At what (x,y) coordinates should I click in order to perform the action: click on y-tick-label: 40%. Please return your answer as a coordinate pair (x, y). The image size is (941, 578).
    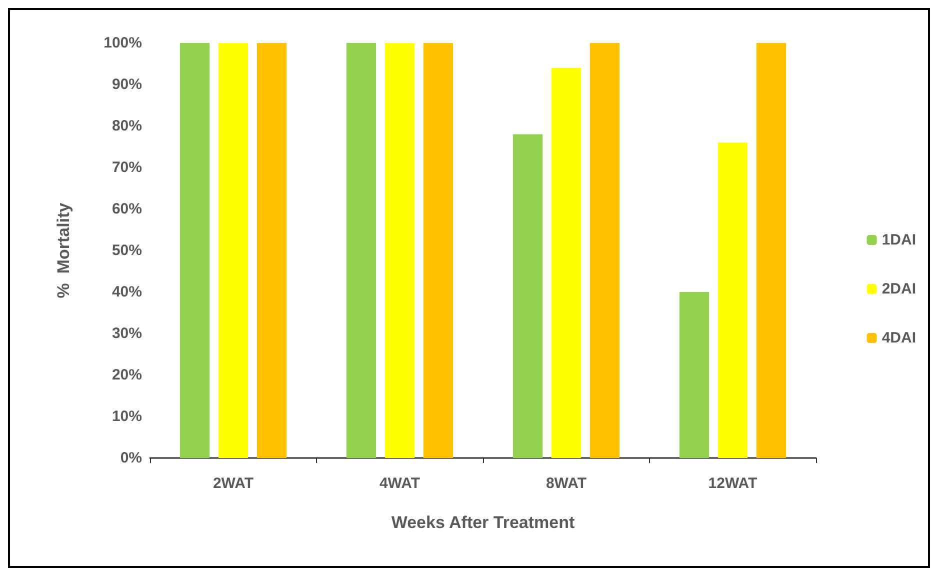
    Looking at the image, I should click on (127, 292).